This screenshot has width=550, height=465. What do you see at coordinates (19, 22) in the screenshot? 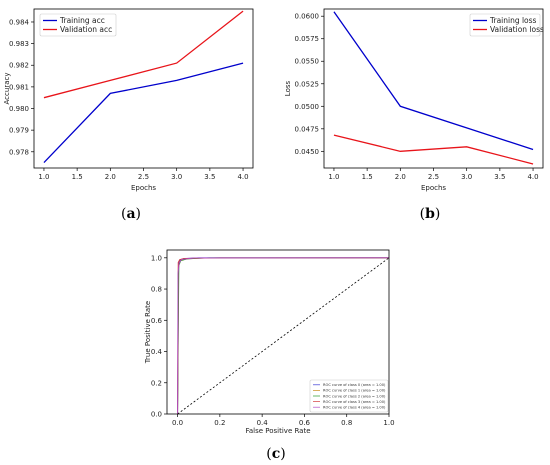
I see `y-tick-label: 0.984` at bounding box center [19, 22].